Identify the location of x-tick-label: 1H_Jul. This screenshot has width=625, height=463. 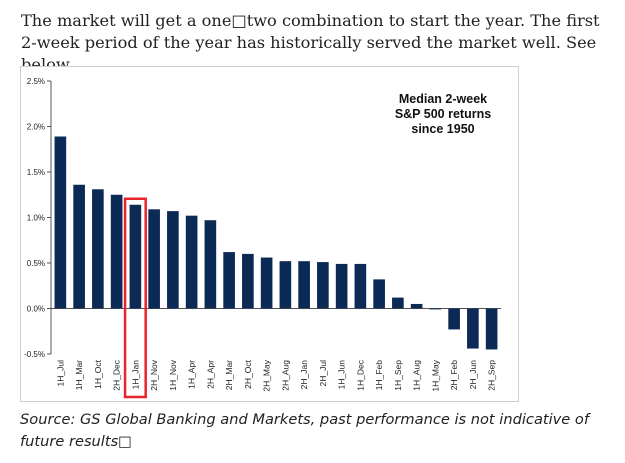
(60, 373).